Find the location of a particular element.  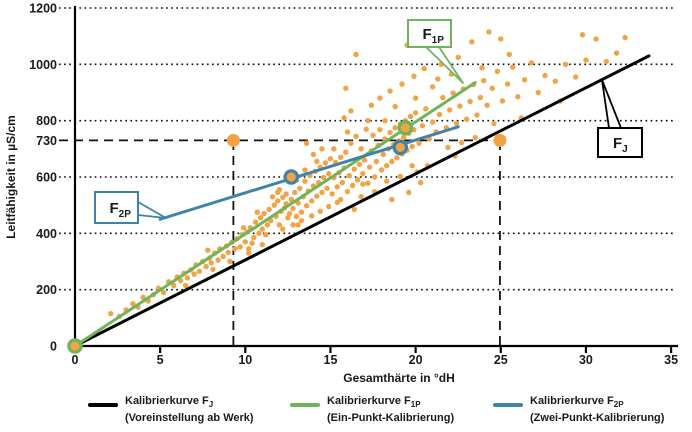

x-tick-label-35: 35 is located at coordinates (671, 360).